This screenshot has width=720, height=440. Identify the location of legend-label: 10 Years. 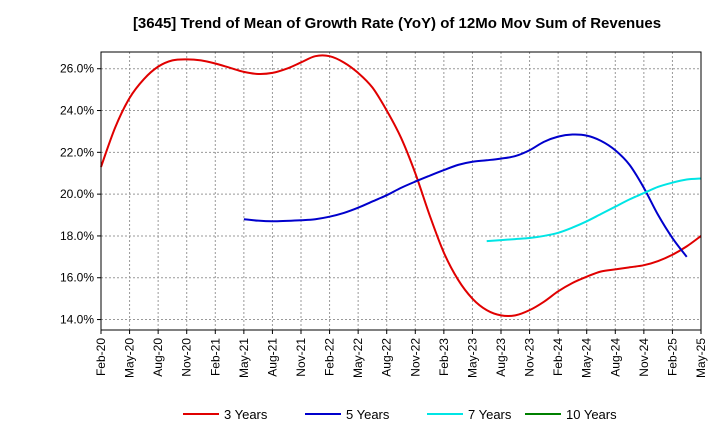
(591, 414).